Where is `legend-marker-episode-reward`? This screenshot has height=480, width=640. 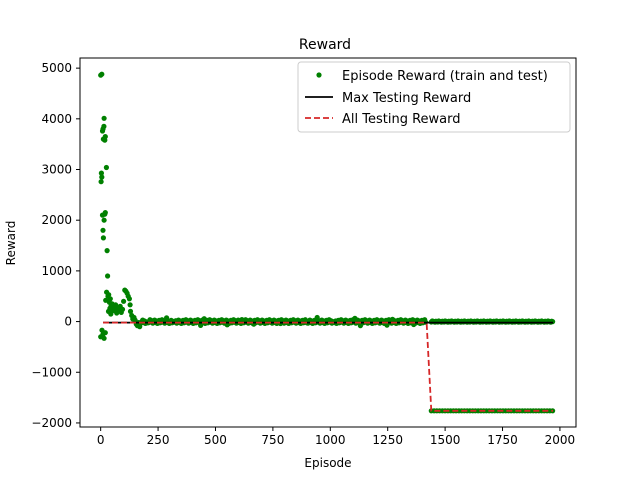
legend-marker-episode-reward is located at coordinates (319, 75).